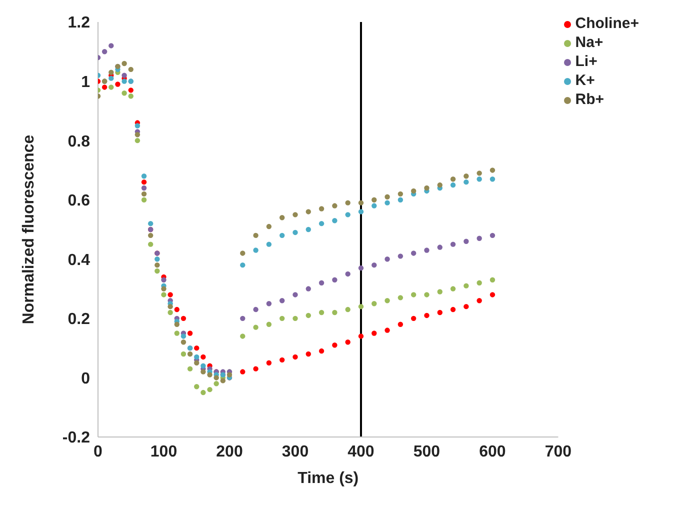  What do you see at coordinates (229, 451) in the screenshot?
I see `x-tick-label: 200` at bounding box center [229, 451].